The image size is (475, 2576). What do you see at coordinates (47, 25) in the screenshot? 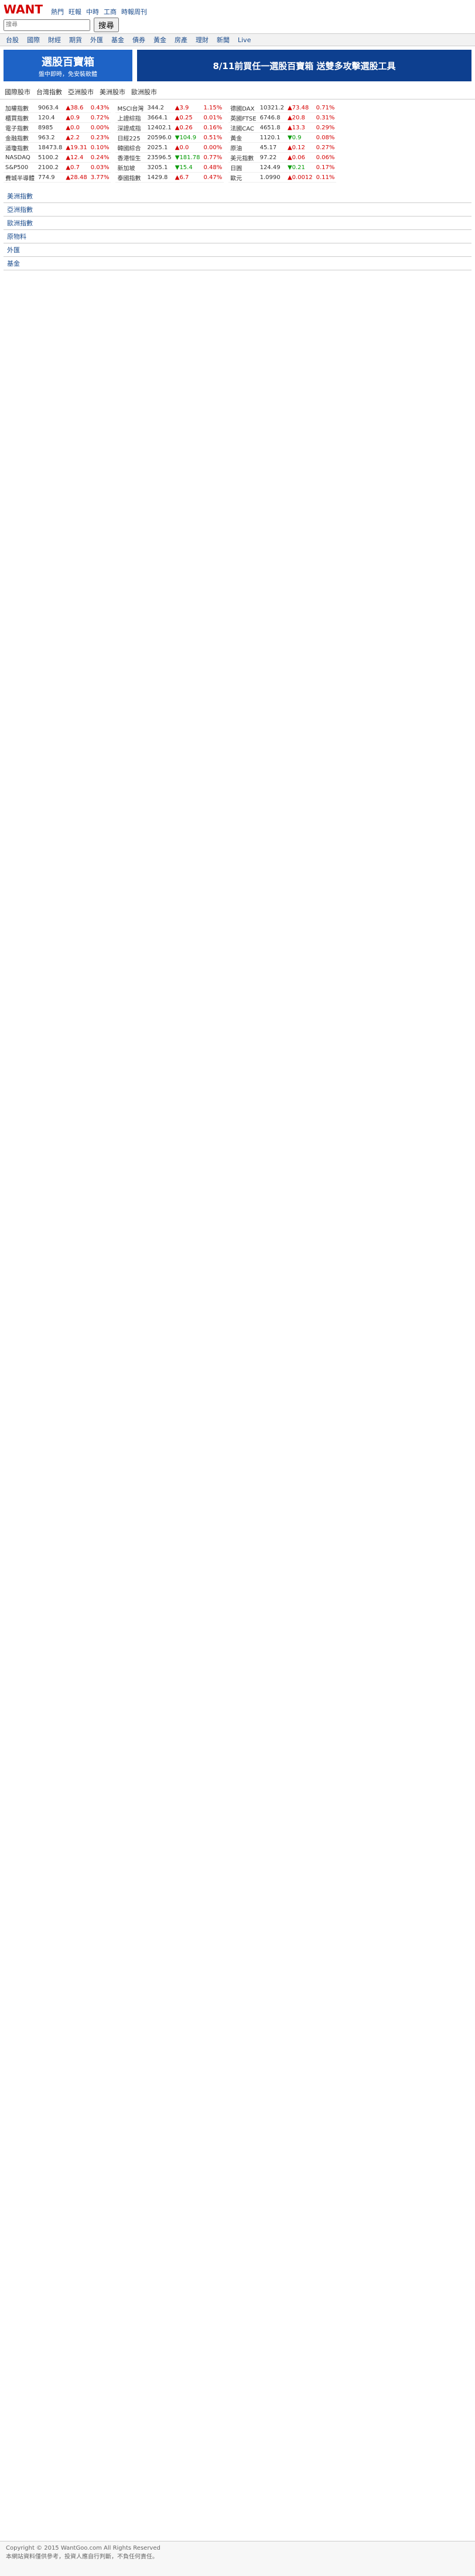
I see `search-input` at bounding box center [47, 25].